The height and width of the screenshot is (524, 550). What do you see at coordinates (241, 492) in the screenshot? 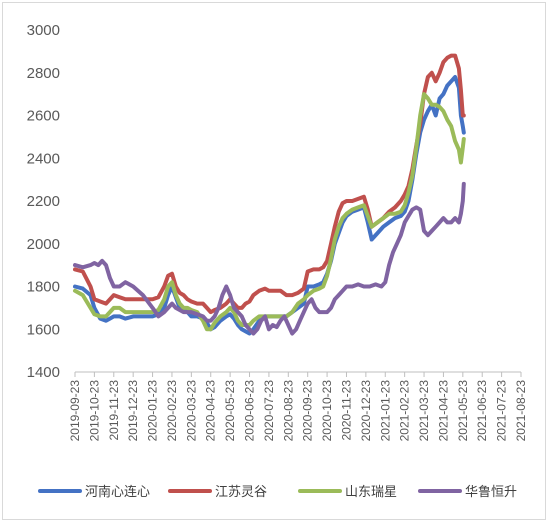
I see `legend-label-2: 江苏灵谷` at bounding box center [241, 492].